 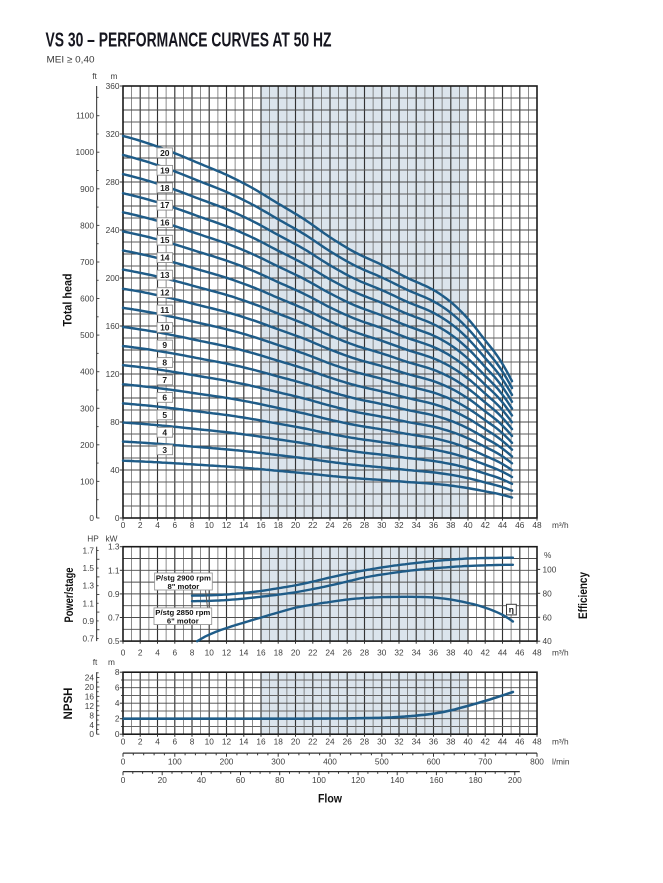 What do you see at coordinates (114, 641) in the screenshot?
I see `svg-text: 0.5` at bounding box center [114, 641].